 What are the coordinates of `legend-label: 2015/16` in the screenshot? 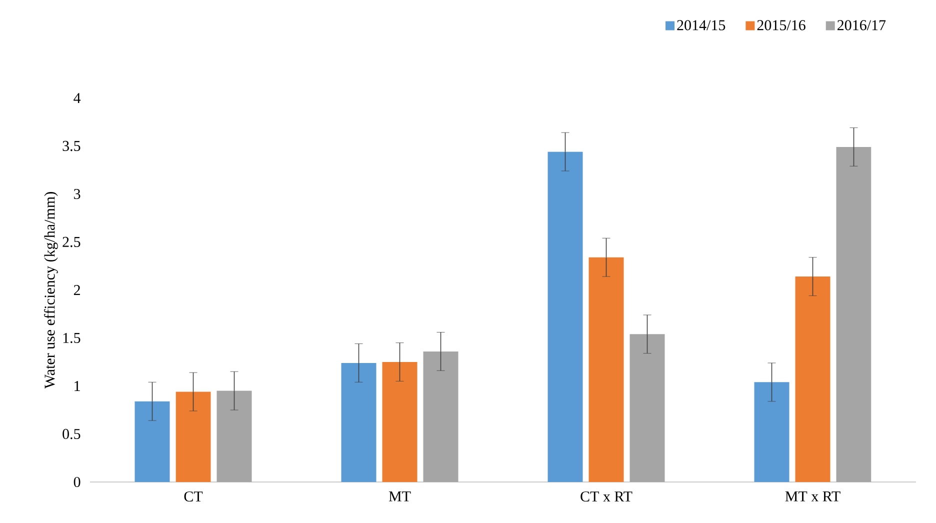 It's located at (781, 25).